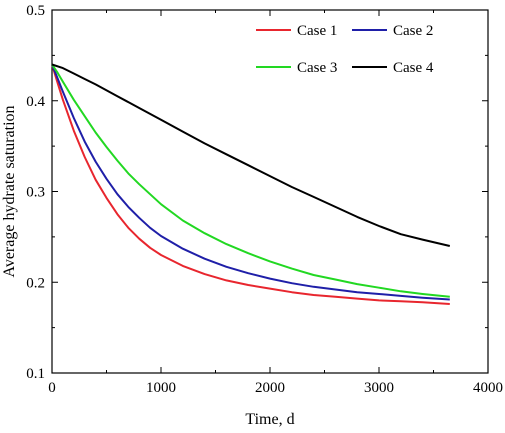 This screenshot has width=505, height=433. What do you see at coordinates (35, 193) in the screenshot?
I see `y-tick-label: 0.3` at bounding box center [35, 193].